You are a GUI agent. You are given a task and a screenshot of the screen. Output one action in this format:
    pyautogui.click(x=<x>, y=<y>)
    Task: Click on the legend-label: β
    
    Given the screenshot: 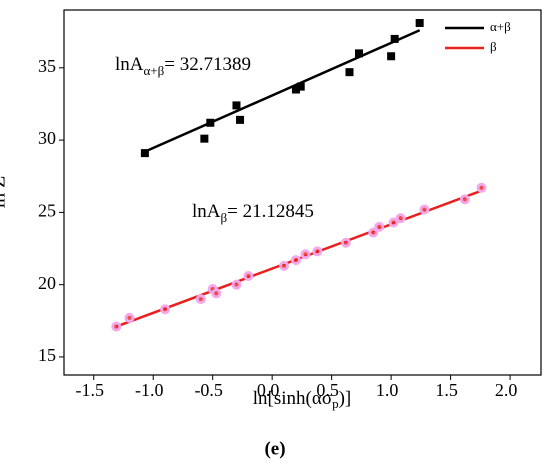 What is the action you would take?
    pyautogui.click(x=493, y=46)
    